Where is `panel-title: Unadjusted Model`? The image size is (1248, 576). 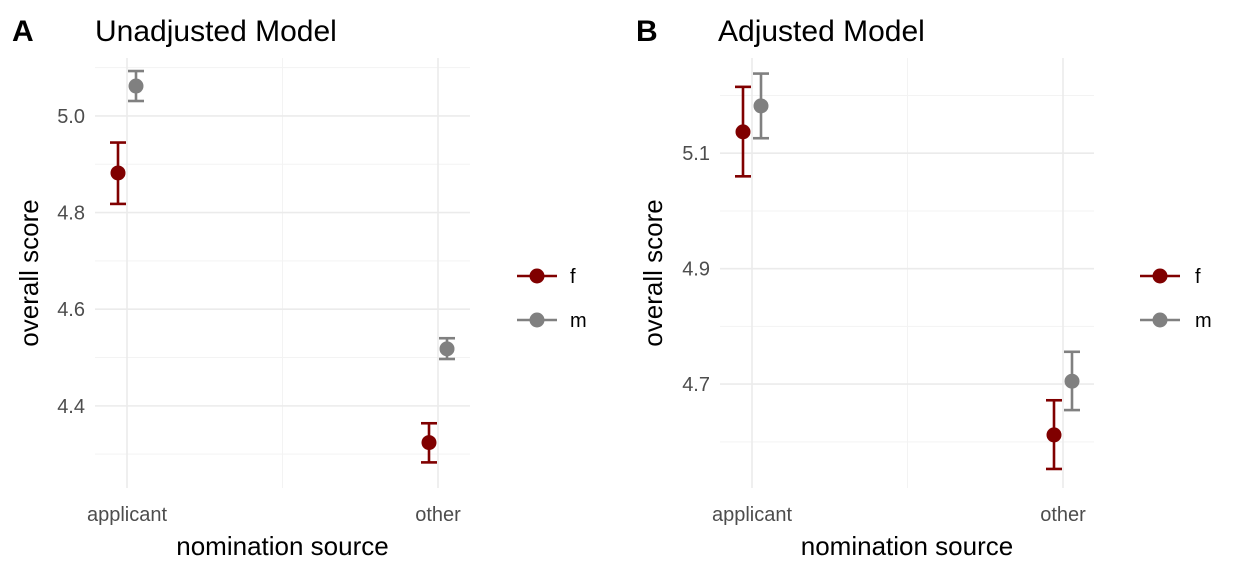
panel-title: Unadjusted Model is located at coordinates (216, 31).